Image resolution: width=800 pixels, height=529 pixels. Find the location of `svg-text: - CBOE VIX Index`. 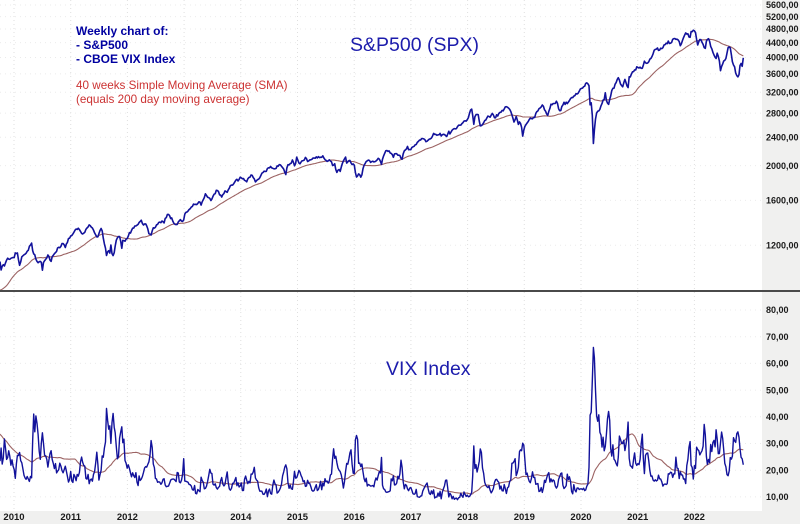

svg-text: - CBOE VIX Index is located at coordinates (126, 59).